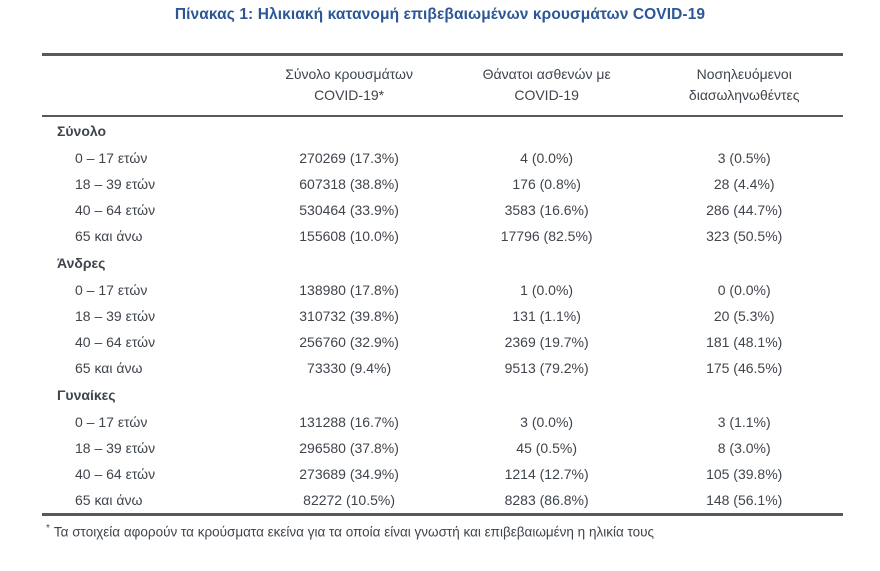 The height and width of the screenshot is (571, 880). What do you see at coordinates (349, 474) in the screenshot?
I see `cases-cell: 273689 (34.9%)` at bounding box center [349, 474].